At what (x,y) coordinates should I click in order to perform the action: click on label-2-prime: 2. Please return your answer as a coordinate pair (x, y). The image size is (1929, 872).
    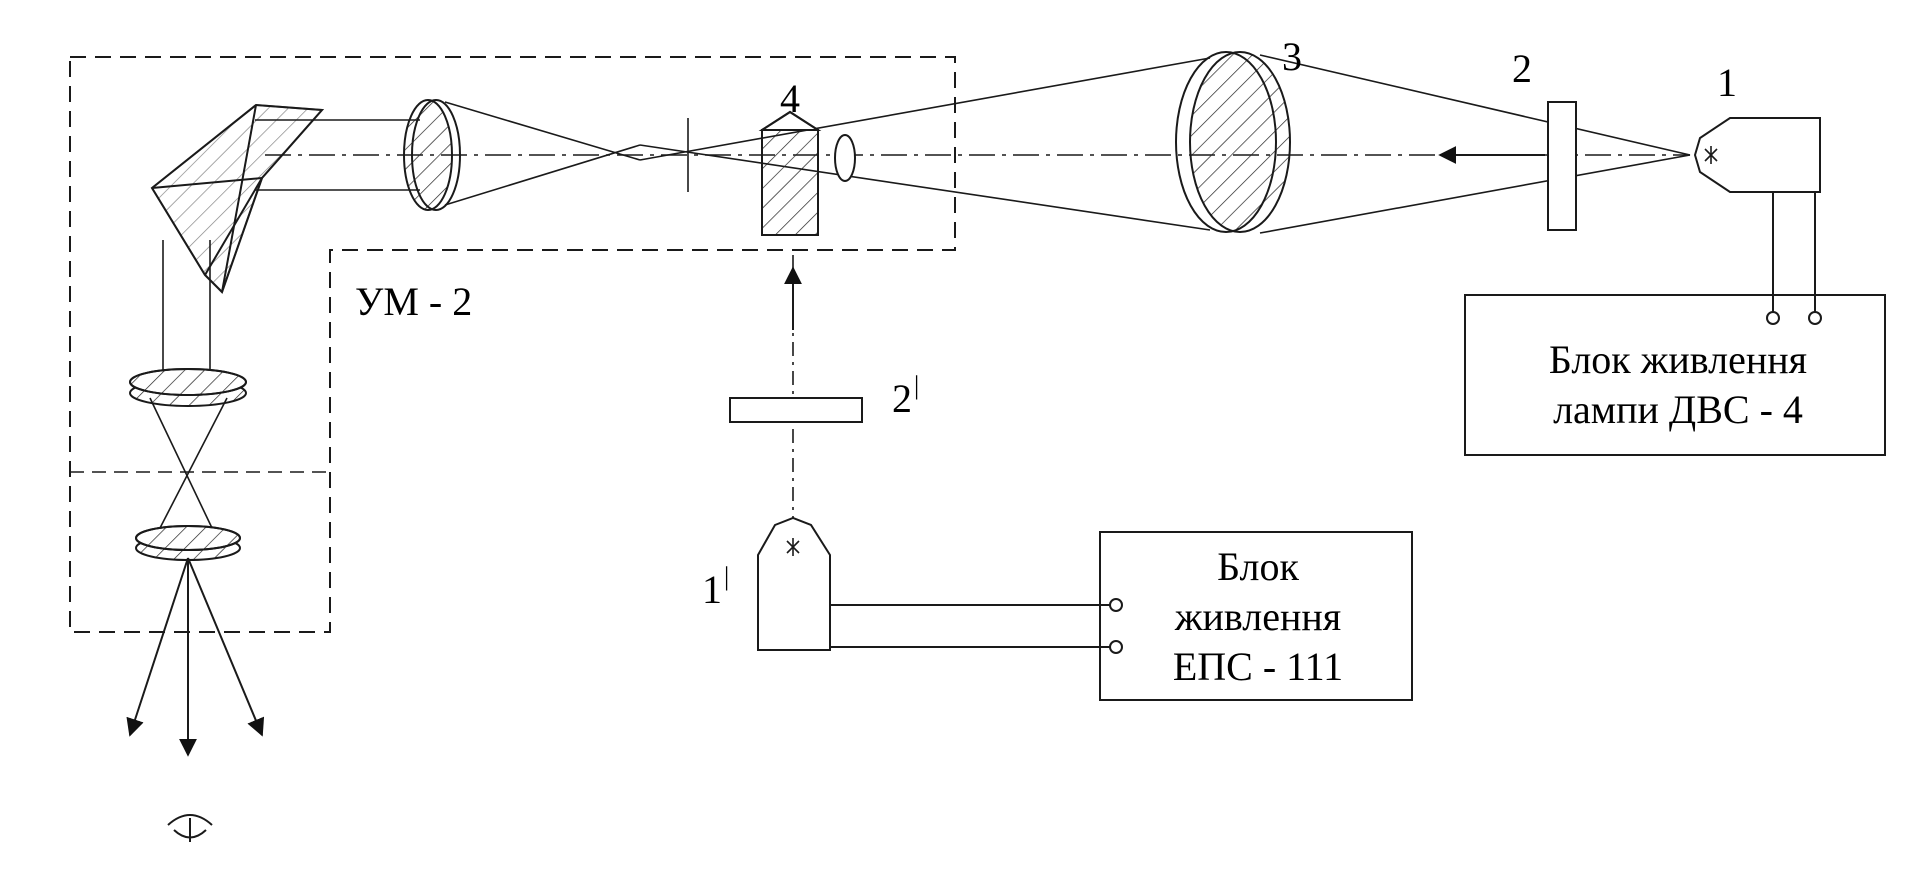
    Looking at the image, I should click on (902, 398).